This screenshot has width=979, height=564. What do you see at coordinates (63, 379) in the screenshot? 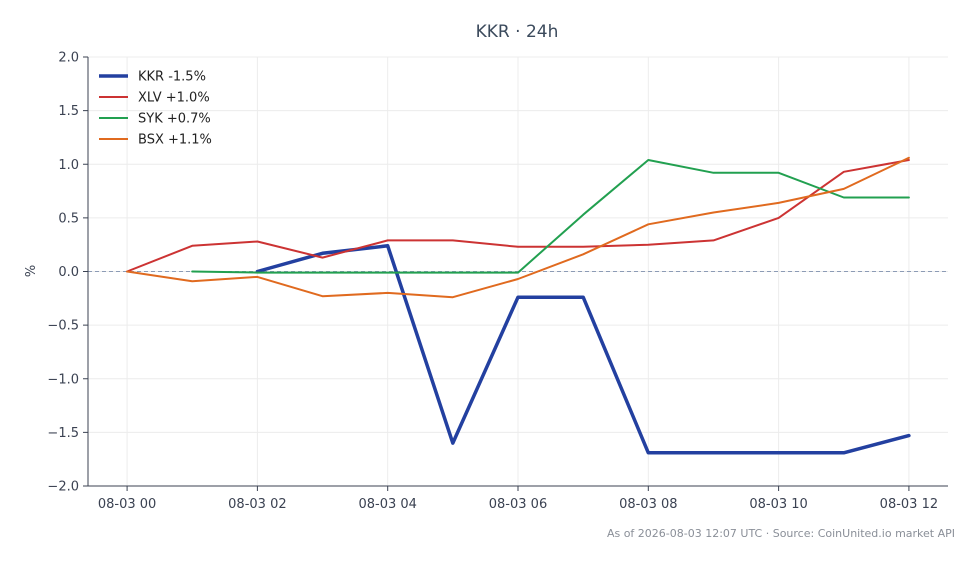
I see `y-tick-label: −1.0` at bounding box center [63, 379].